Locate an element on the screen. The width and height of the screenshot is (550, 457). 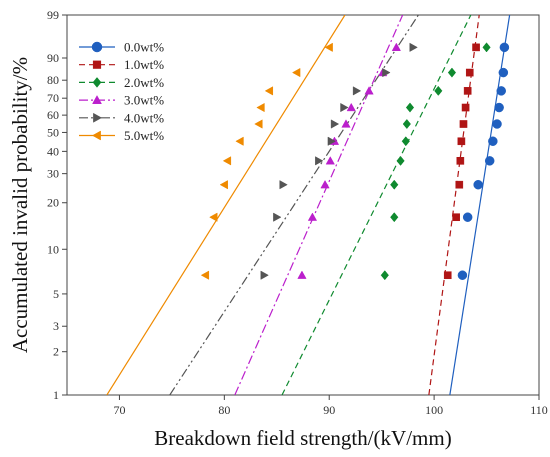
x-tick-label: 100 is located at coordinates (434, 410).